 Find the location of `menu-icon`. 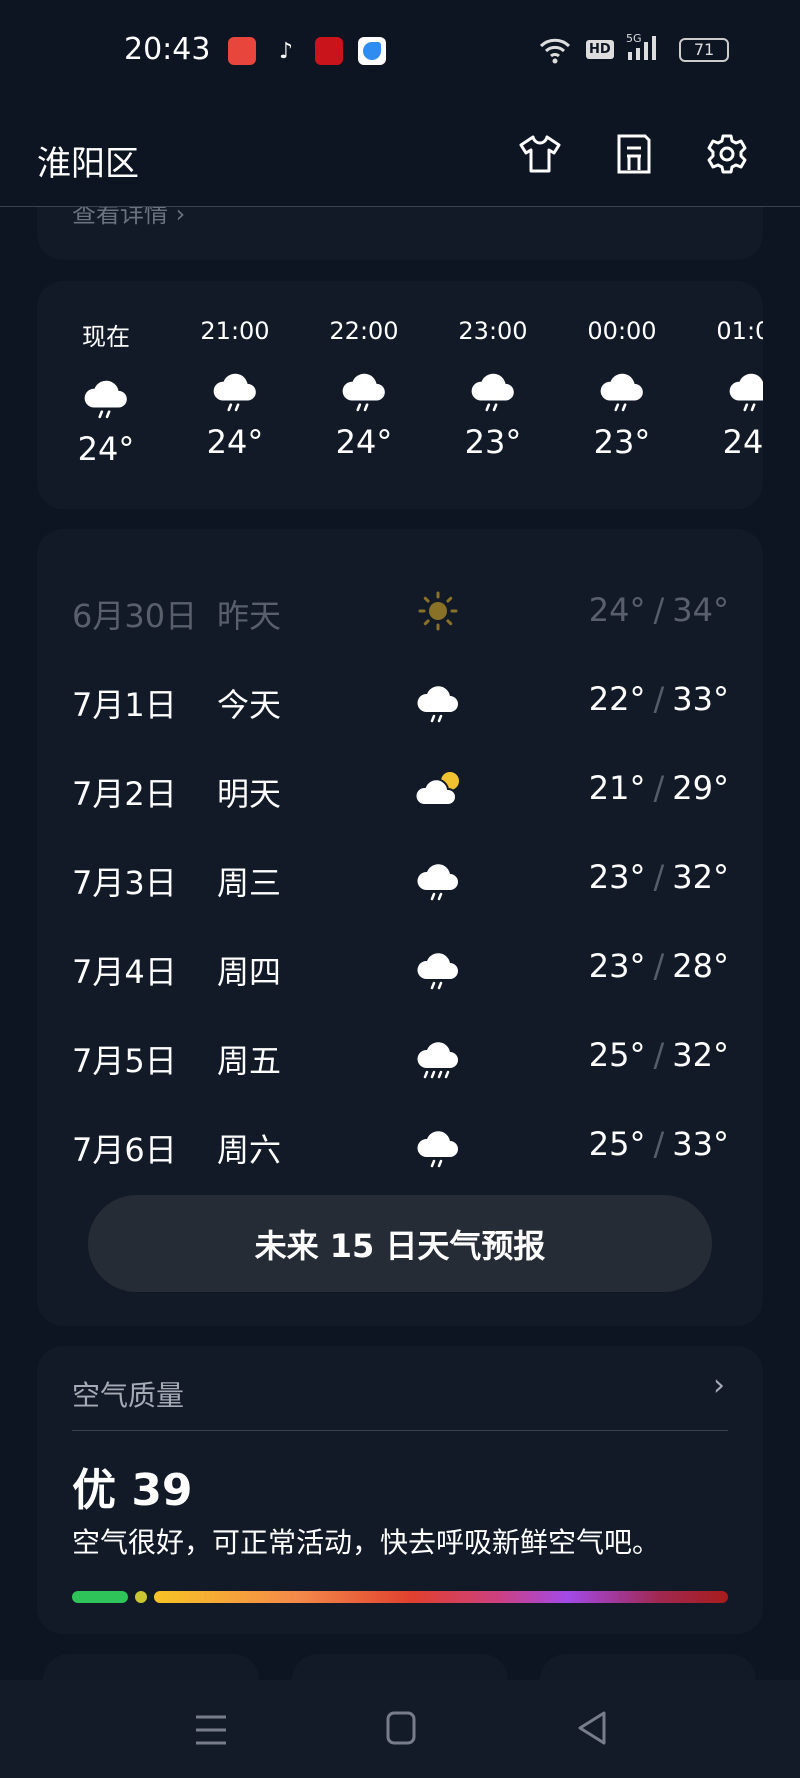

menu-icon is located at coordinates (211, 1730).